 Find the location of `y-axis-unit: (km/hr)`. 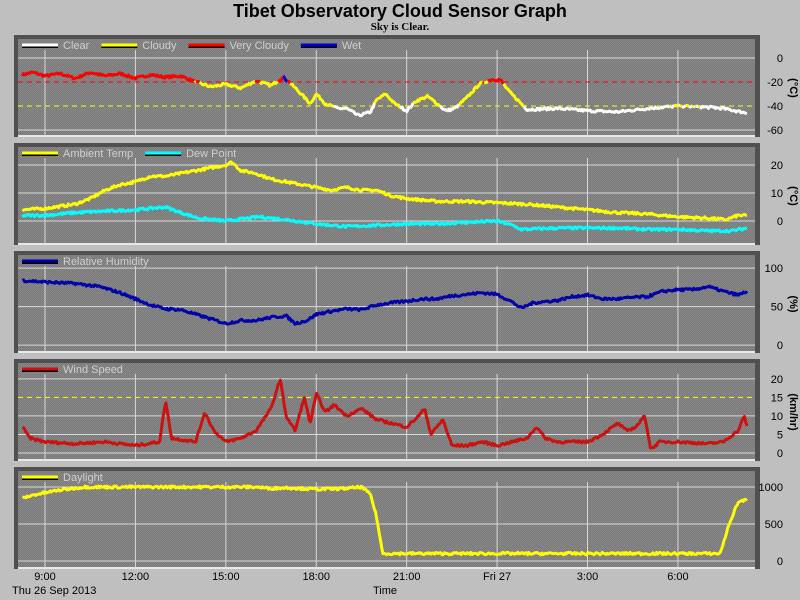

y-axis-unit: (km/hr) is located at coordinates (793, 412).